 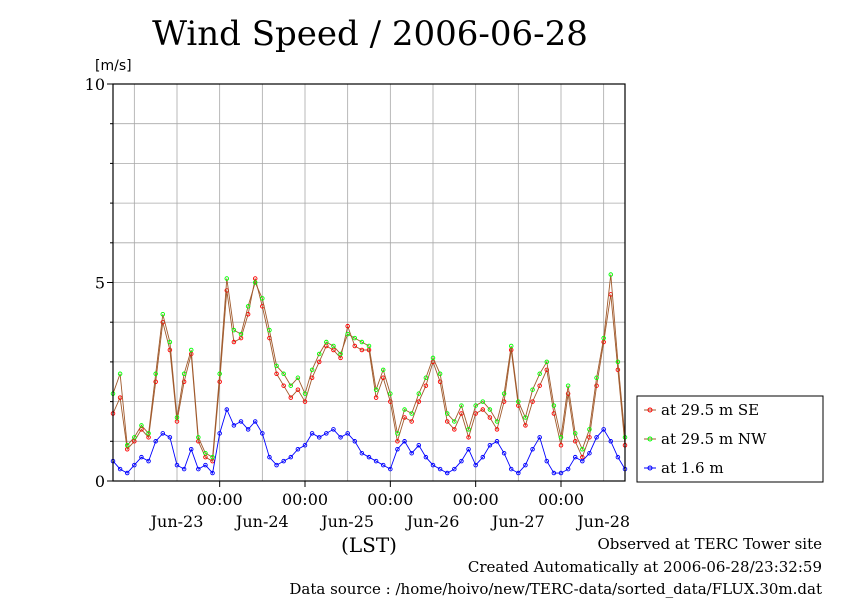 What do you see at coordinates (100, 481) in the screenshot?
I see `y-tick-label: 0` at bounding box center [100, 481].